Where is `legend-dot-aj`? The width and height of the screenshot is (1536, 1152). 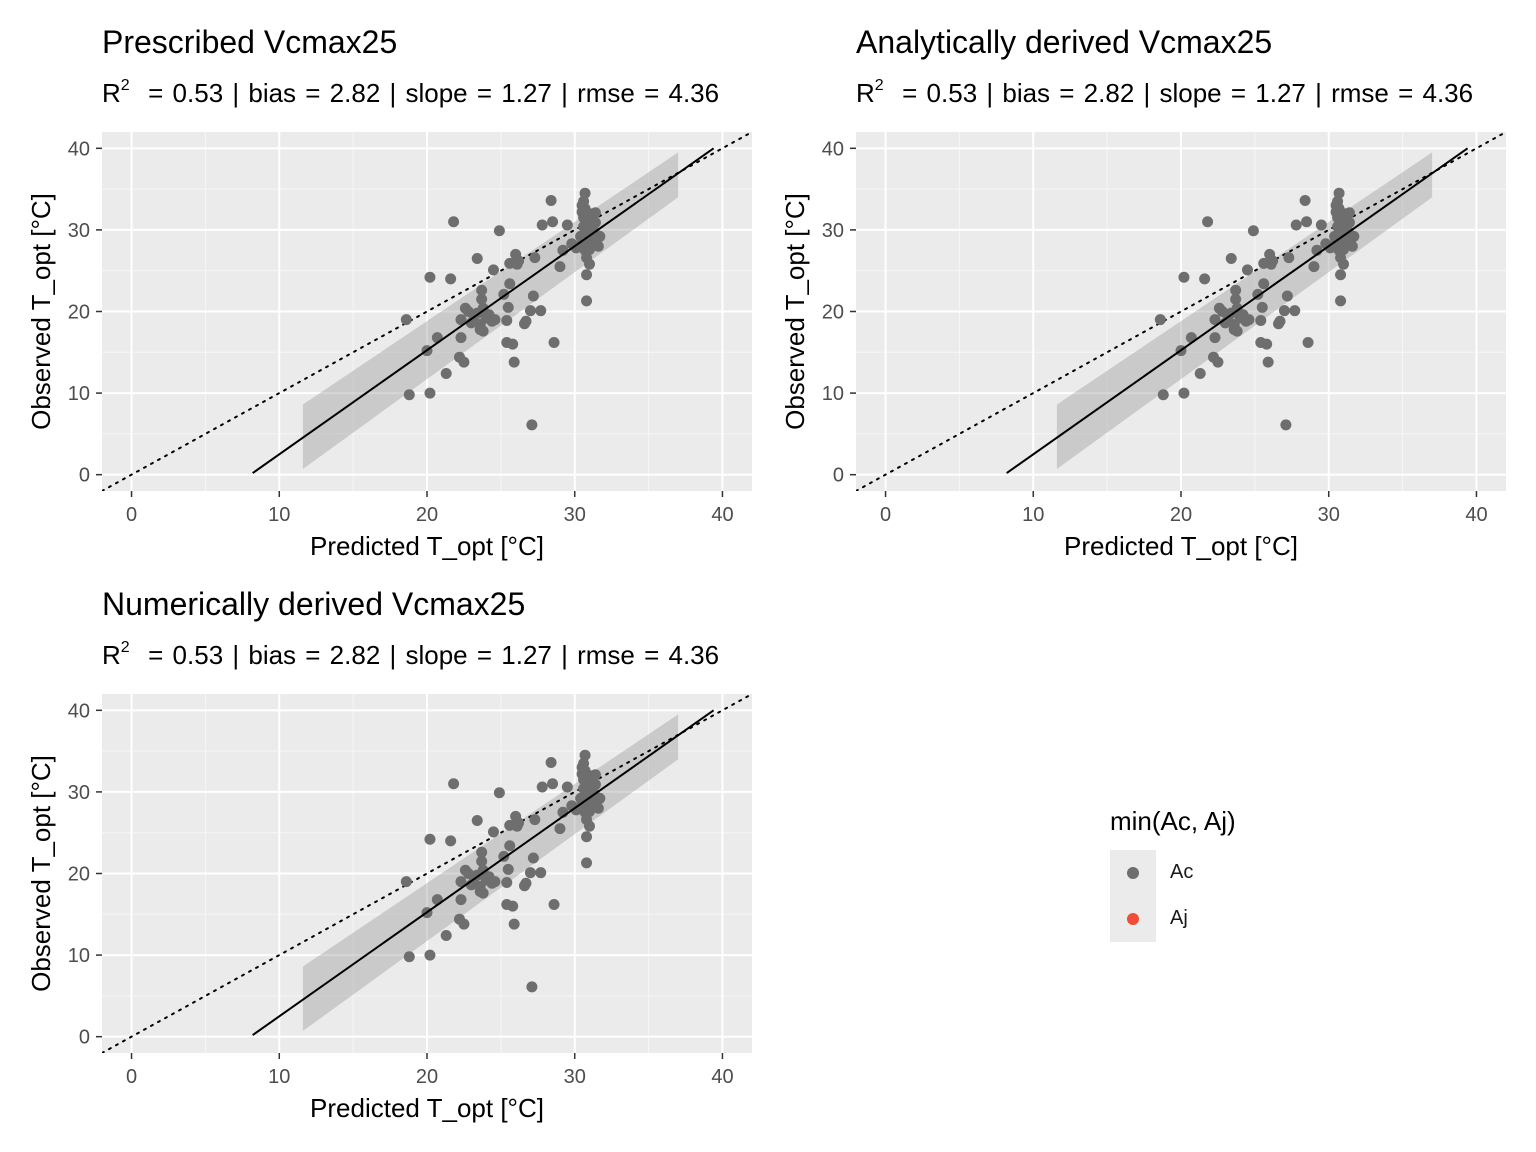
legend-dot-aj is located at coordinates (1133, 919).